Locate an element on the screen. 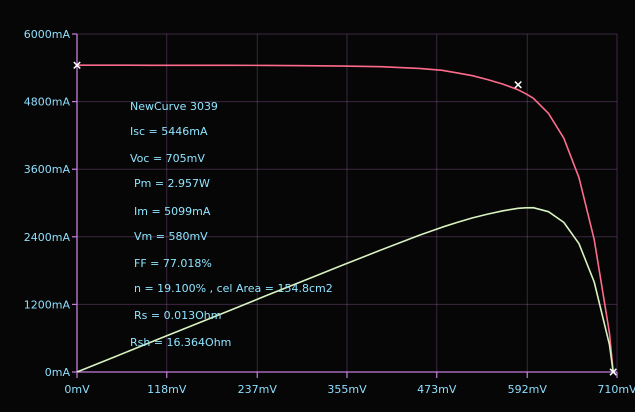 This screenshot has height=412, width=635. annotation-ff: FF = 77.018% is located at coordinates (173, 263).